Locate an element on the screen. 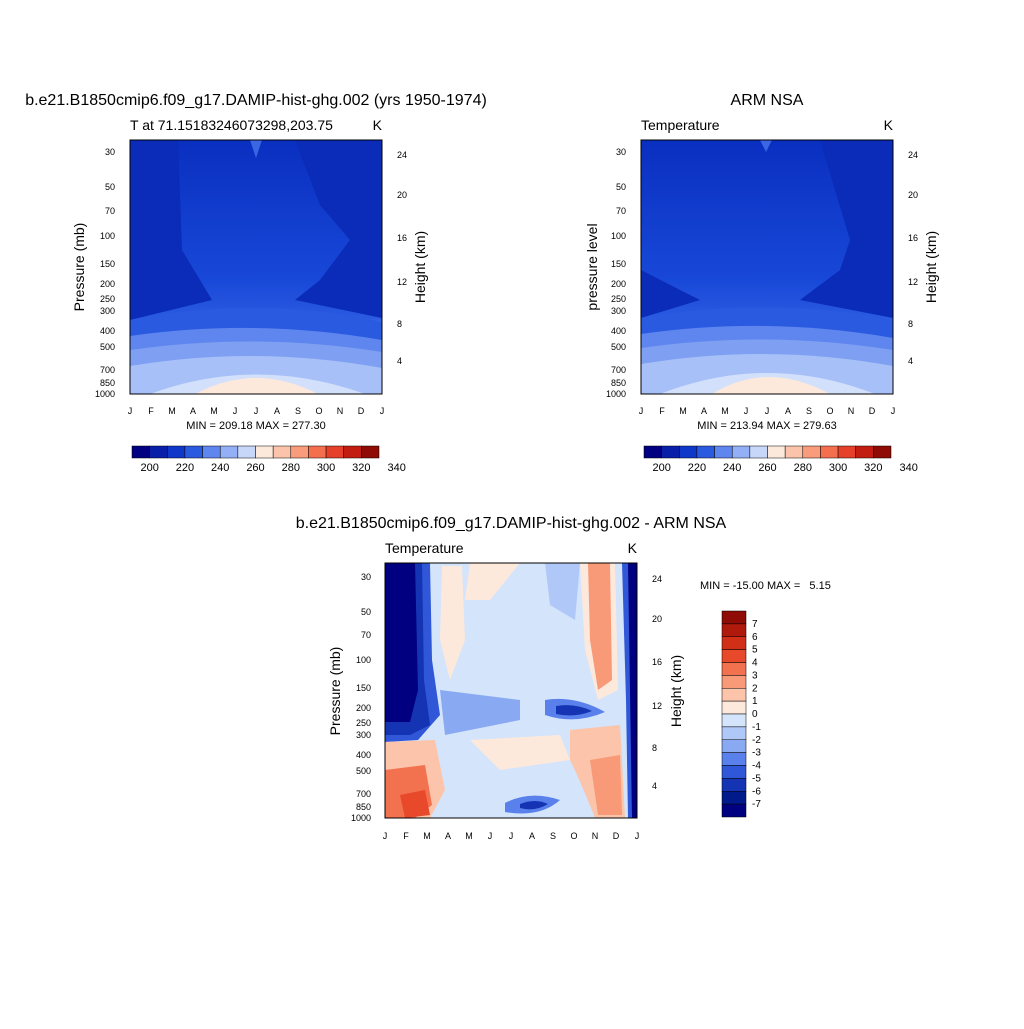 This screenshot has height=1029, width=1024. panel3-ytick: 500 is located at coordinates (363, 771).